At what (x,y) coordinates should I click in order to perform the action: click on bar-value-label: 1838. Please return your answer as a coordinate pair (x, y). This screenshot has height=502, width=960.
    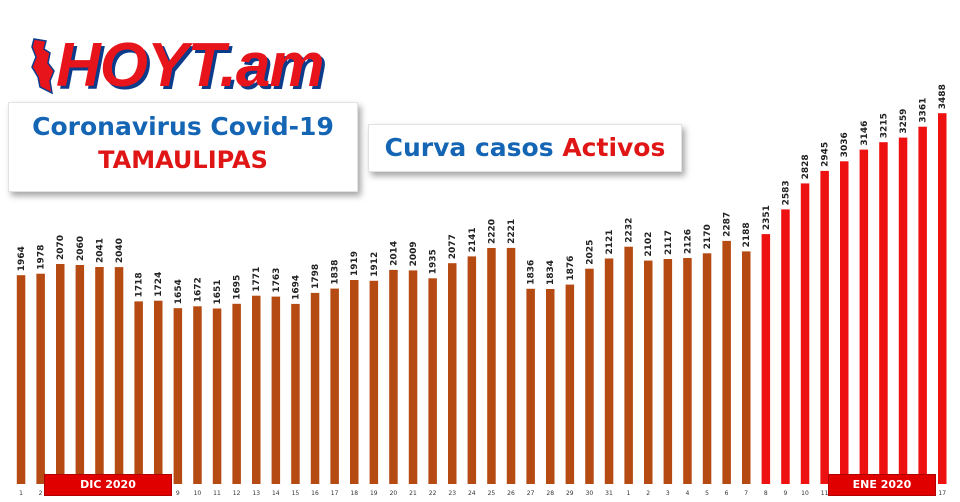
    Looking at the image, I should click on (336, 272).